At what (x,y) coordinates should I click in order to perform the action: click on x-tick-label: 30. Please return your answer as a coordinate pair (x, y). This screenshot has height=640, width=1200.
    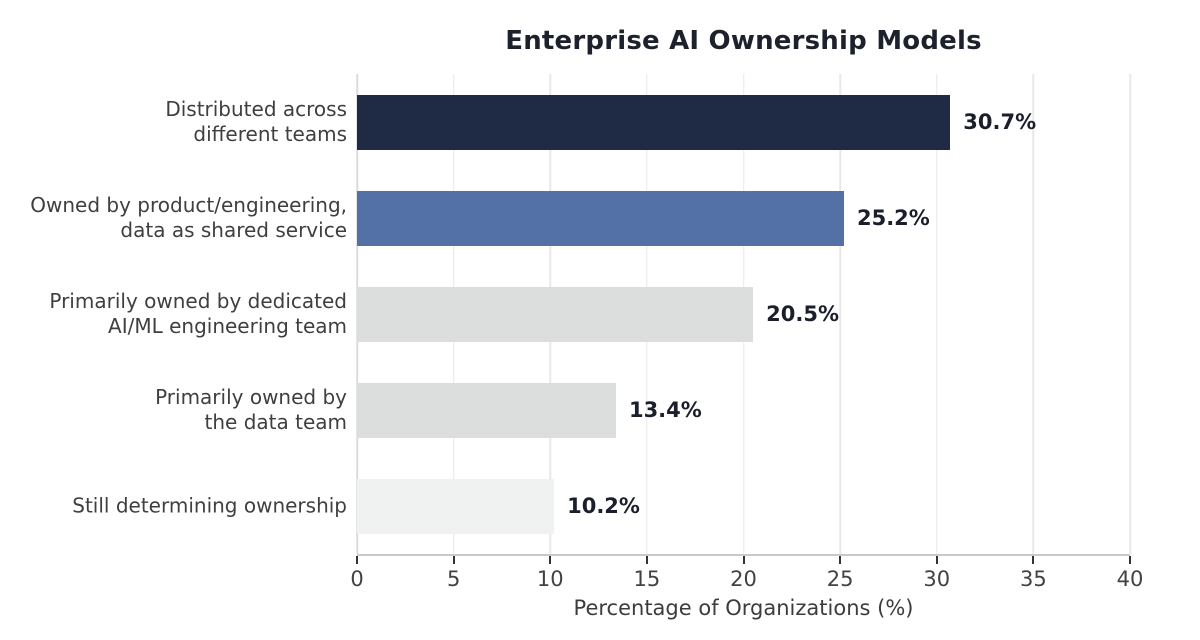
    Looking at the image, I should click on (937, 579).